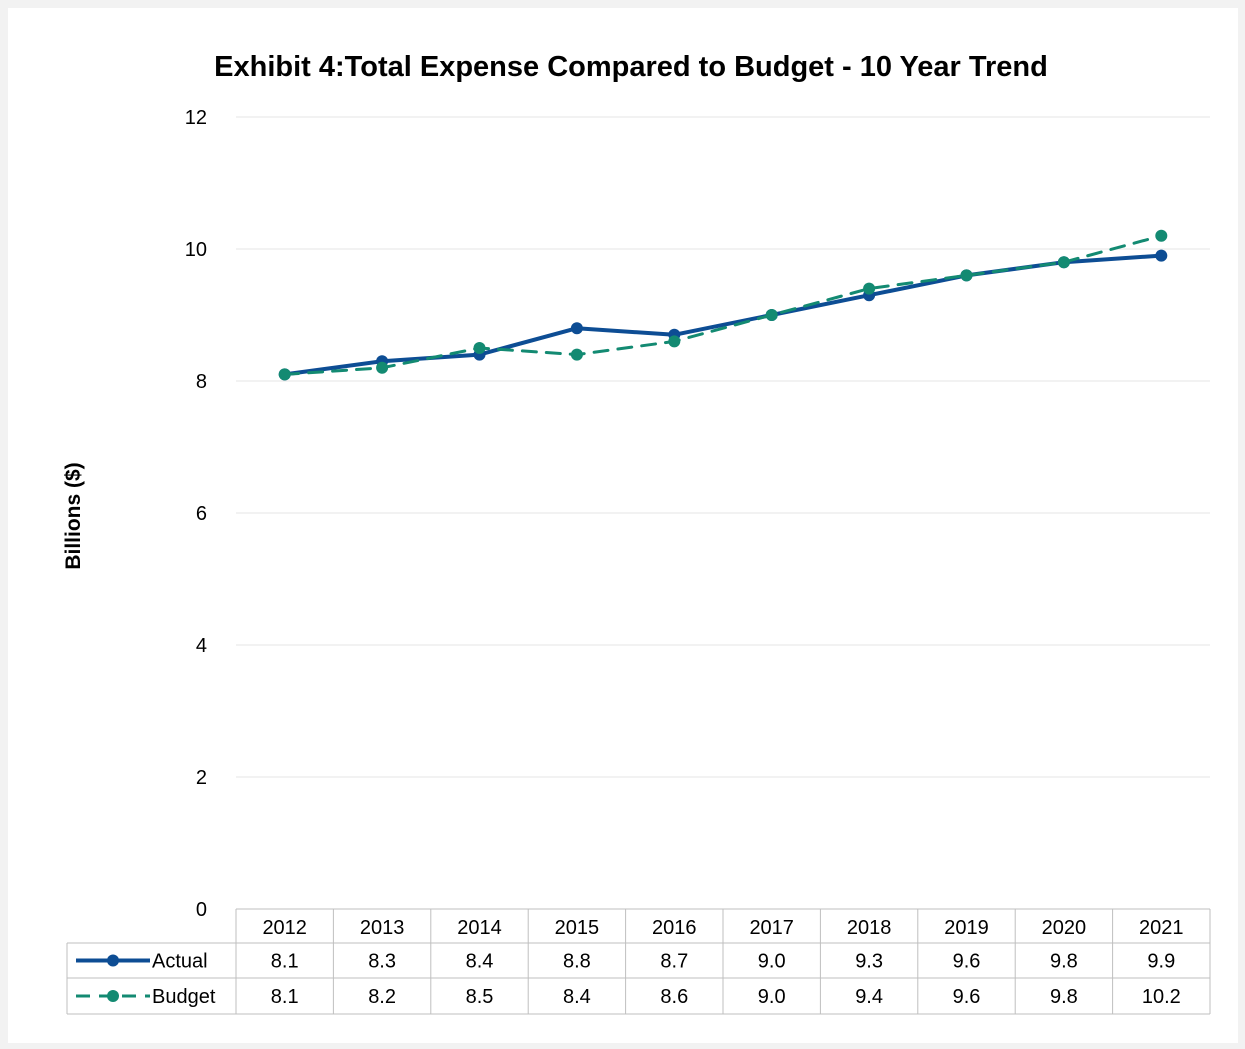  I want to click on series-line-actual, so click(723, 315).